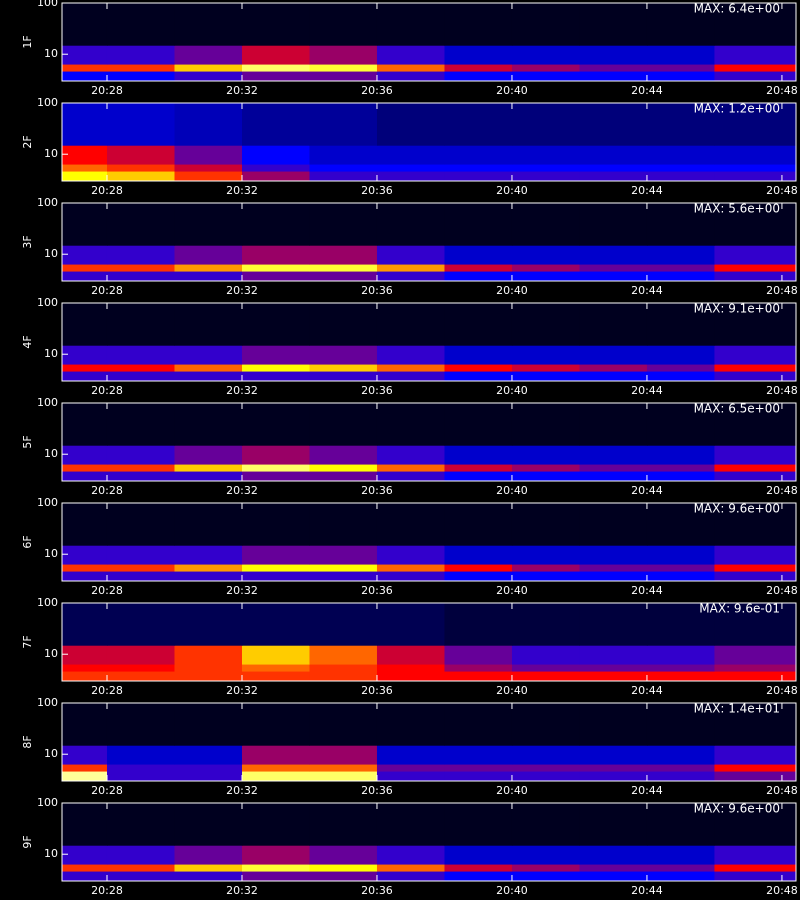  I want to click on y-axis-label: 5F, so click(27, 441).